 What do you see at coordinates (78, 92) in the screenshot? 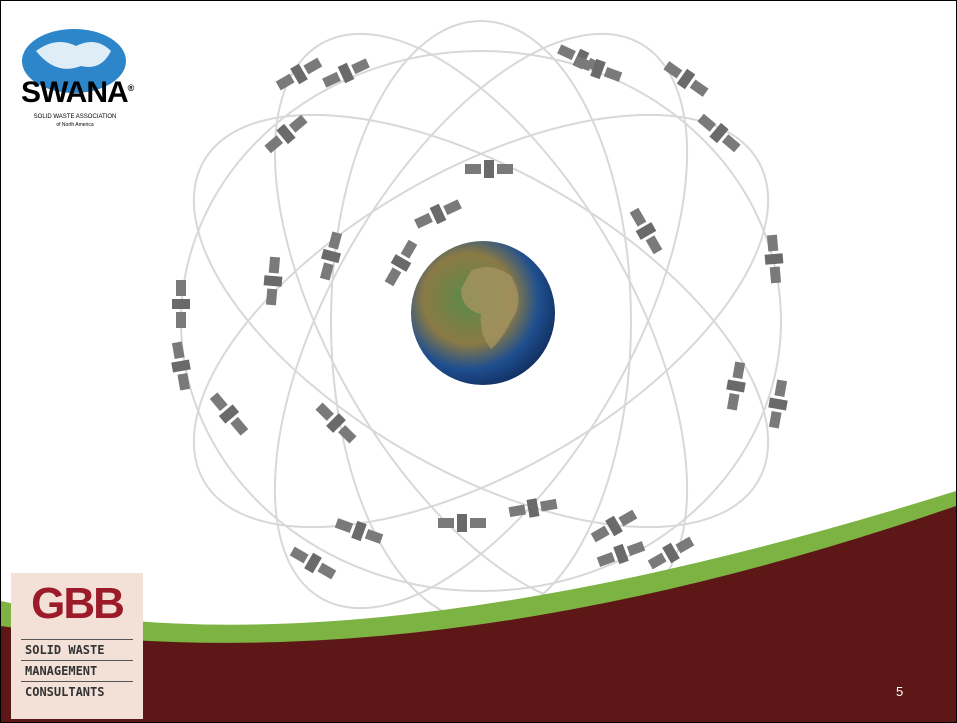
I see `swana-name: SWANA®` at bounding box center [78, 92].